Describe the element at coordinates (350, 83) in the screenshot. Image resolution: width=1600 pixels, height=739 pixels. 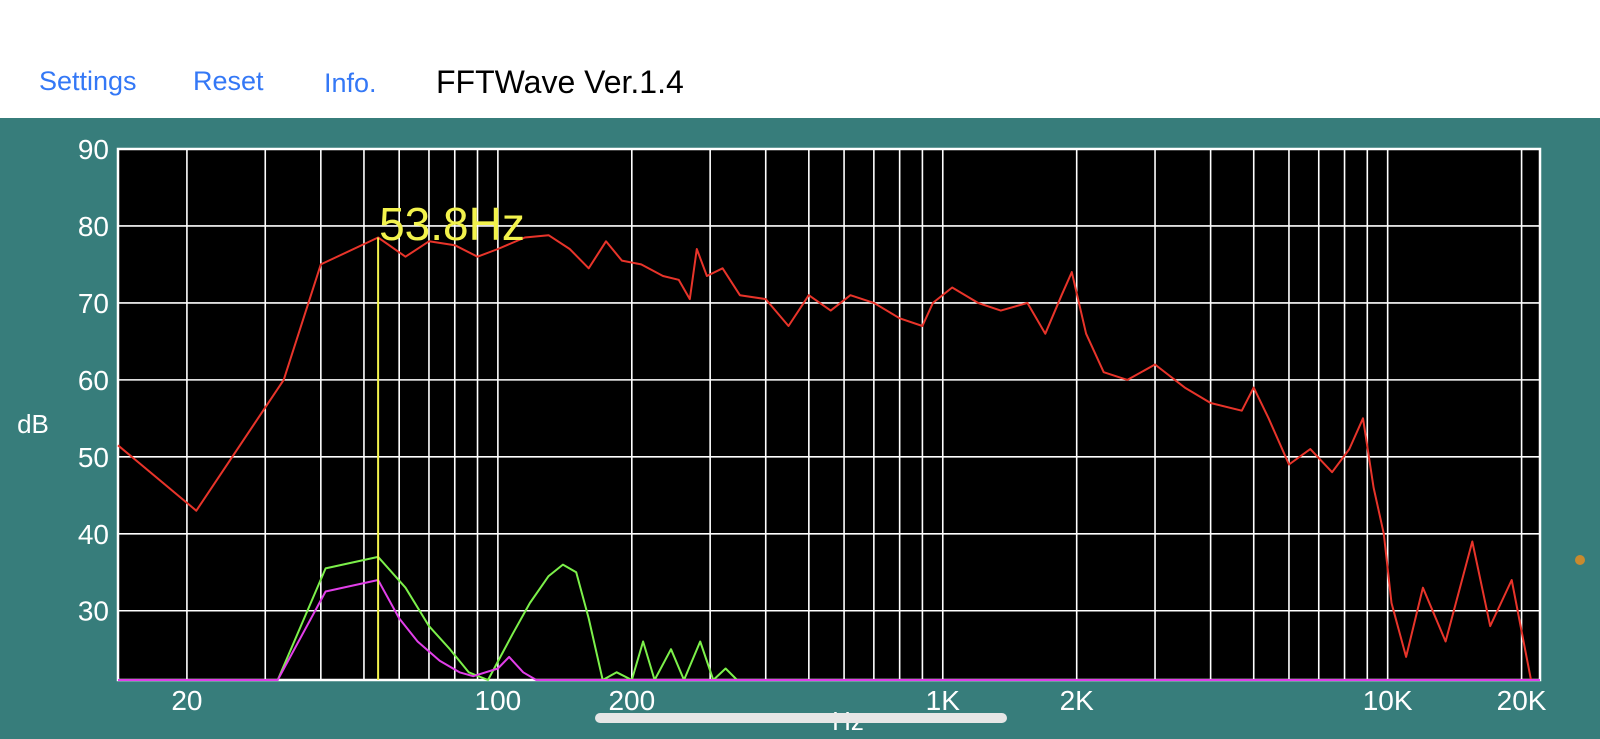
I see `info-button: Info.` at that location.